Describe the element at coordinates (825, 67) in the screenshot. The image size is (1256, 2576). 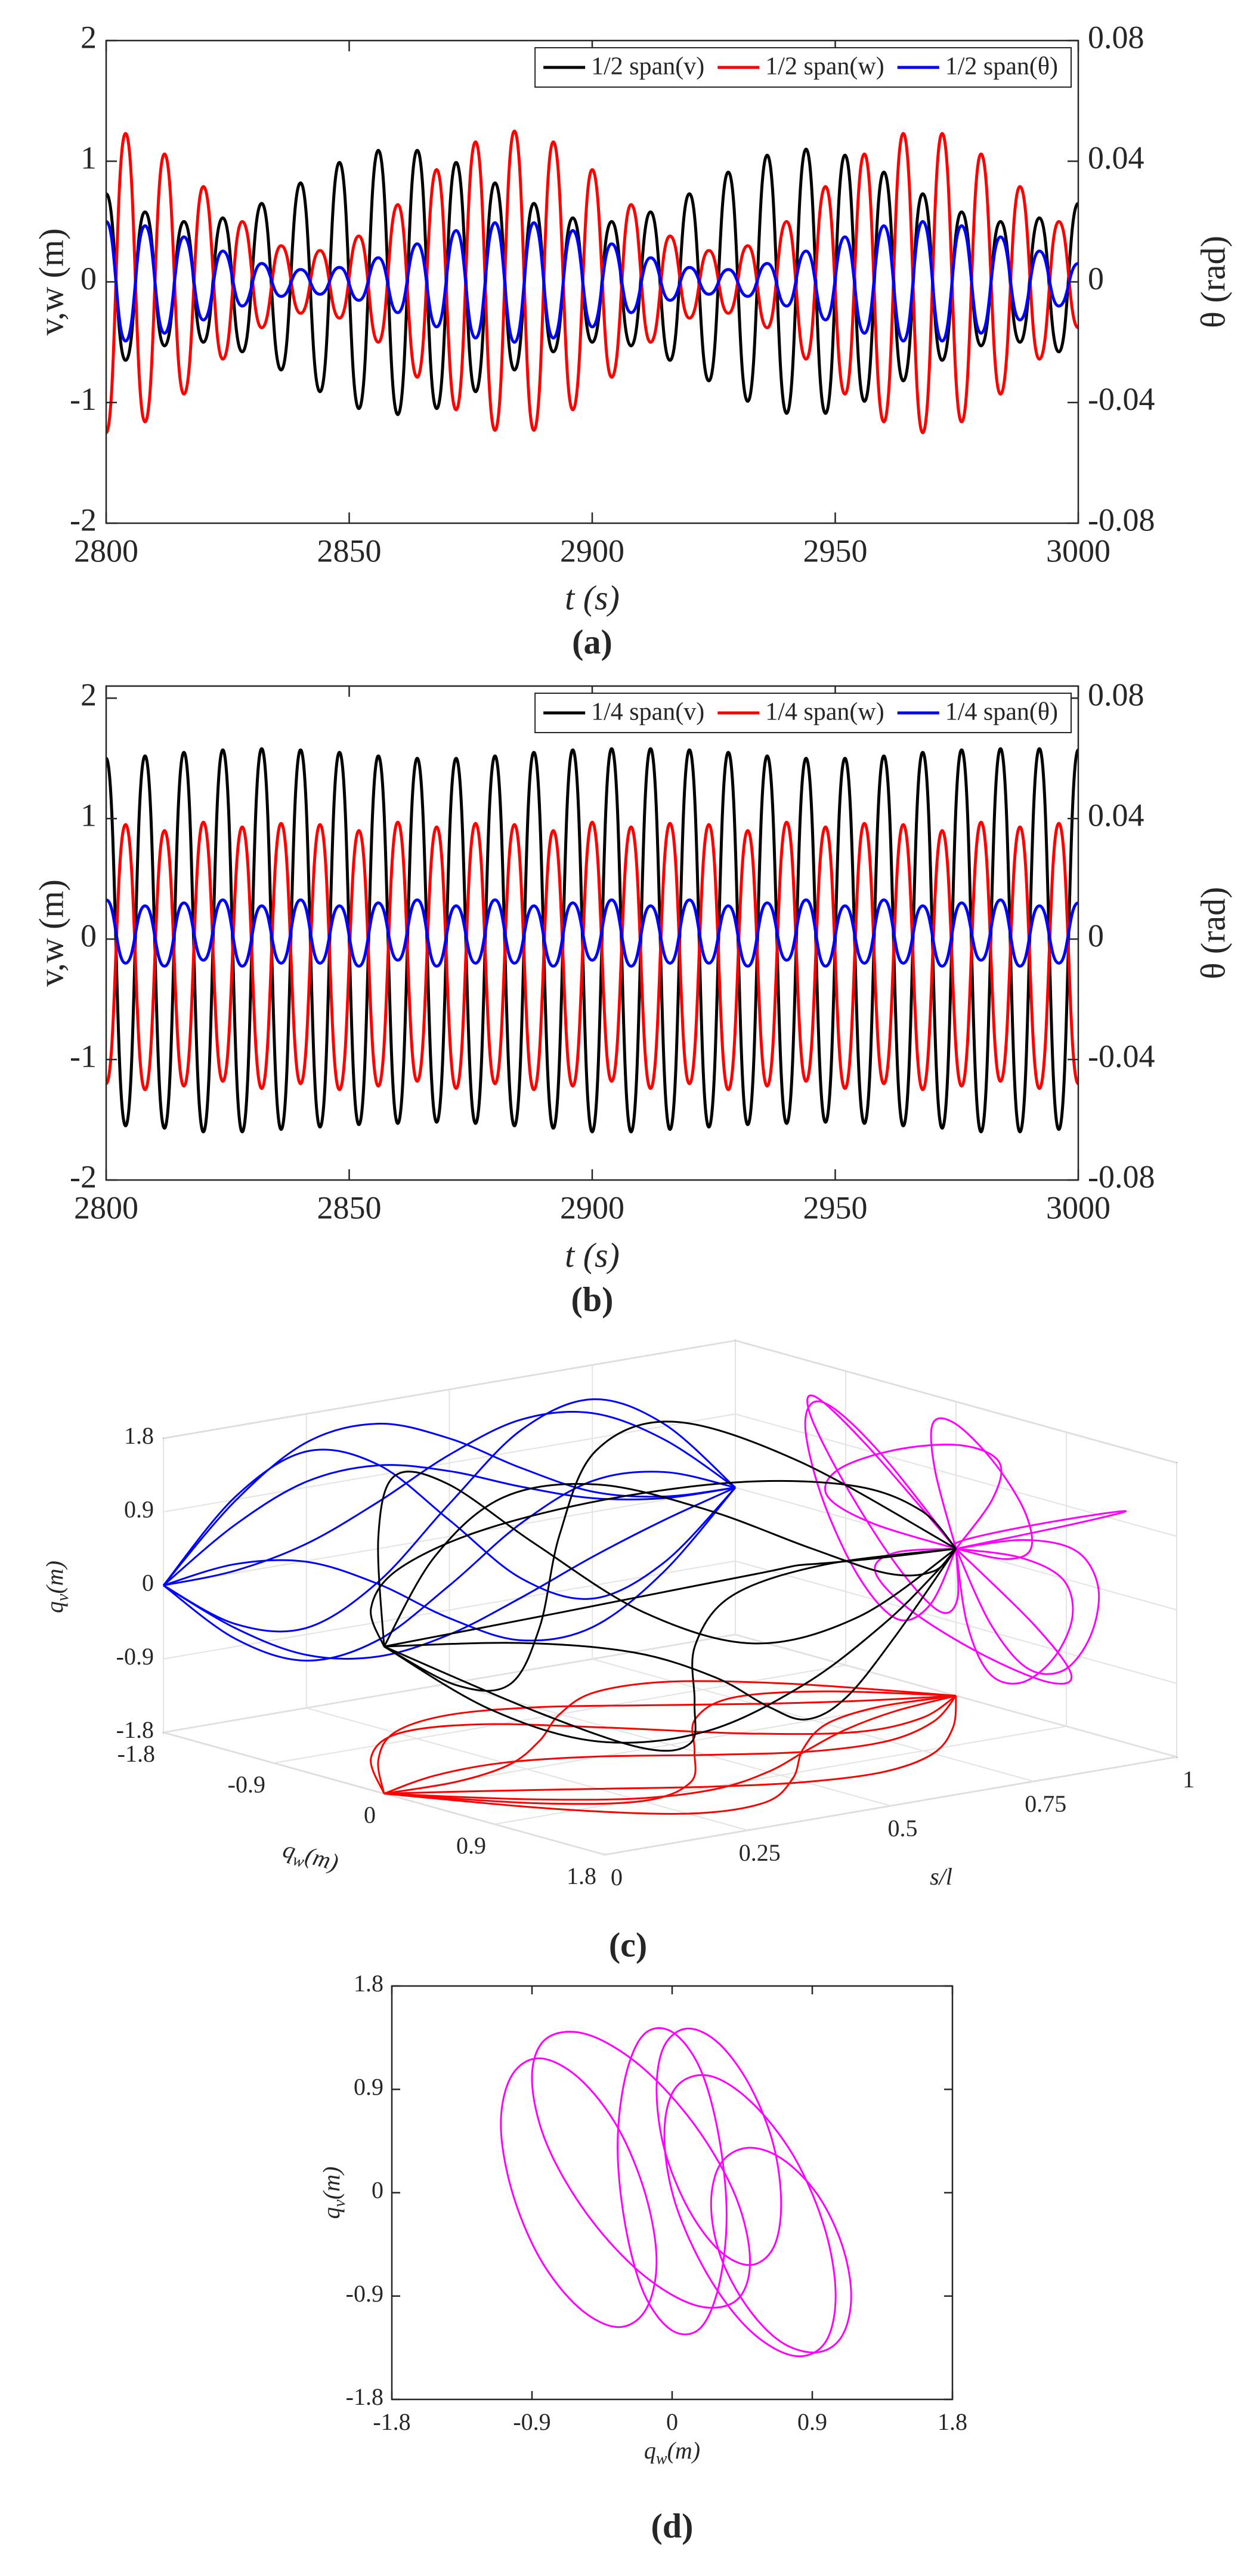
I see `legend-label: 1/2 span(w)` at that location.